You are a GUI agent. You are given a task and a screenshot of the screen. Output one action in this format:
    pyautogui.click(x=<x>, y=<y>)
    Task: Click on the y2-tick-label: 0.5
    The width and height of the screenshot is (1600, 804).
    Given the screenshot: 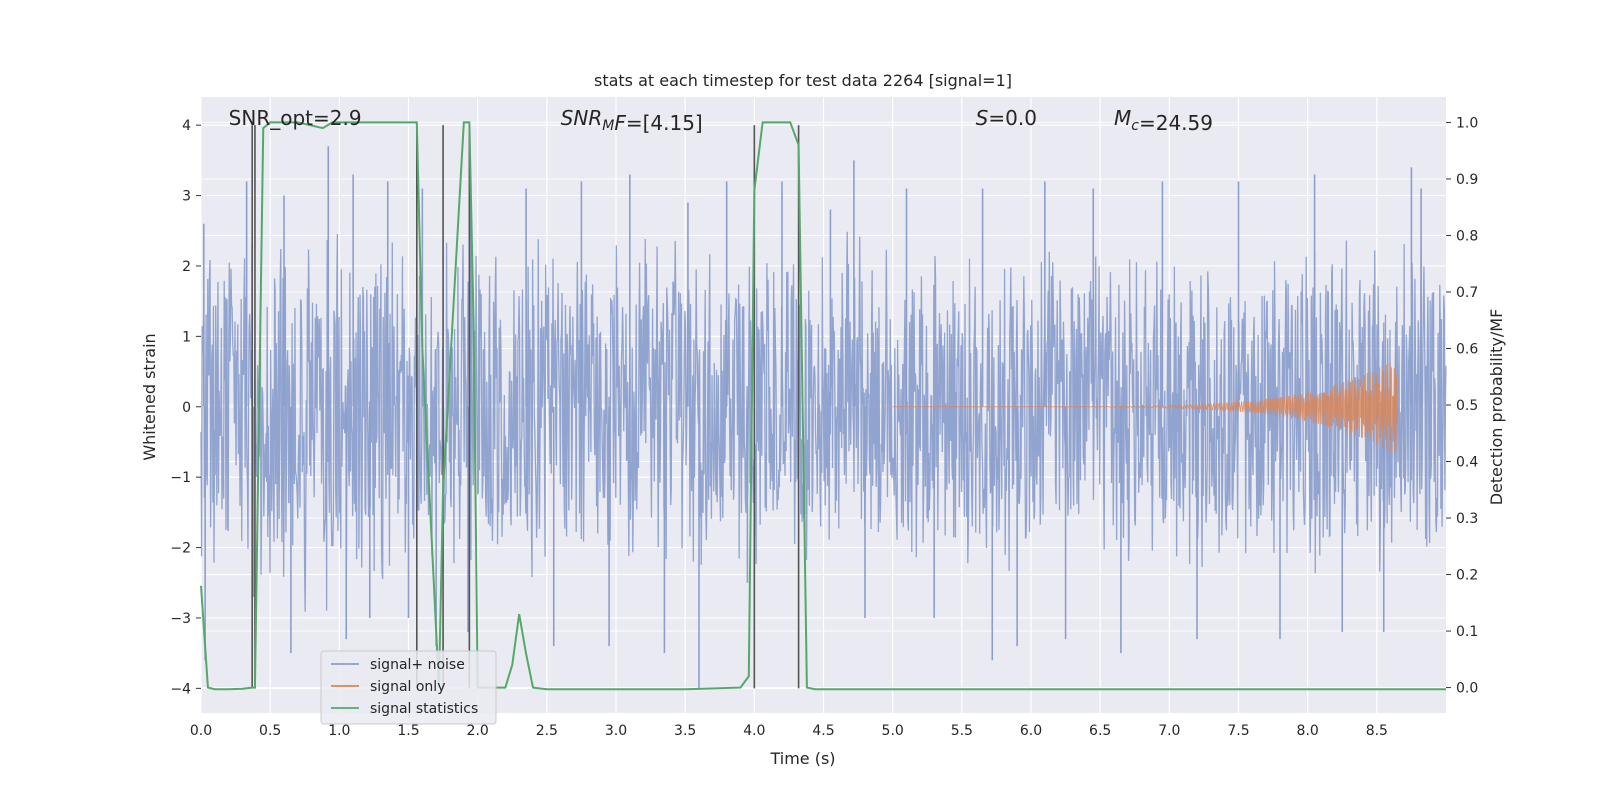 What is the action you would take?
    pyautogui.click(x=1467, y=406)
    